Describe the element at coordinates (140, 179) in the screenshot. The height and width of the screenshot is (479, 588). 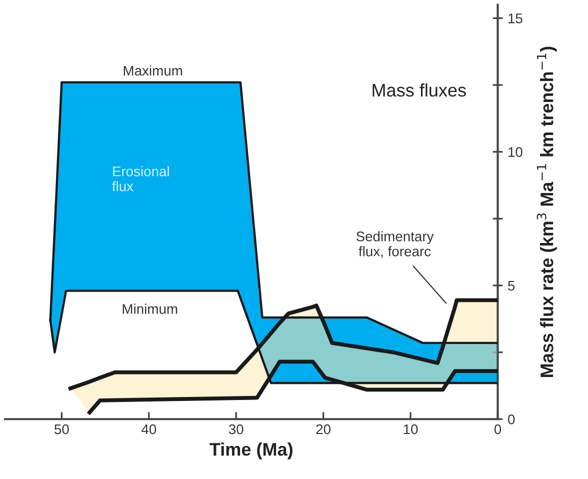
I see `annotation: Erosional flux` at that location.